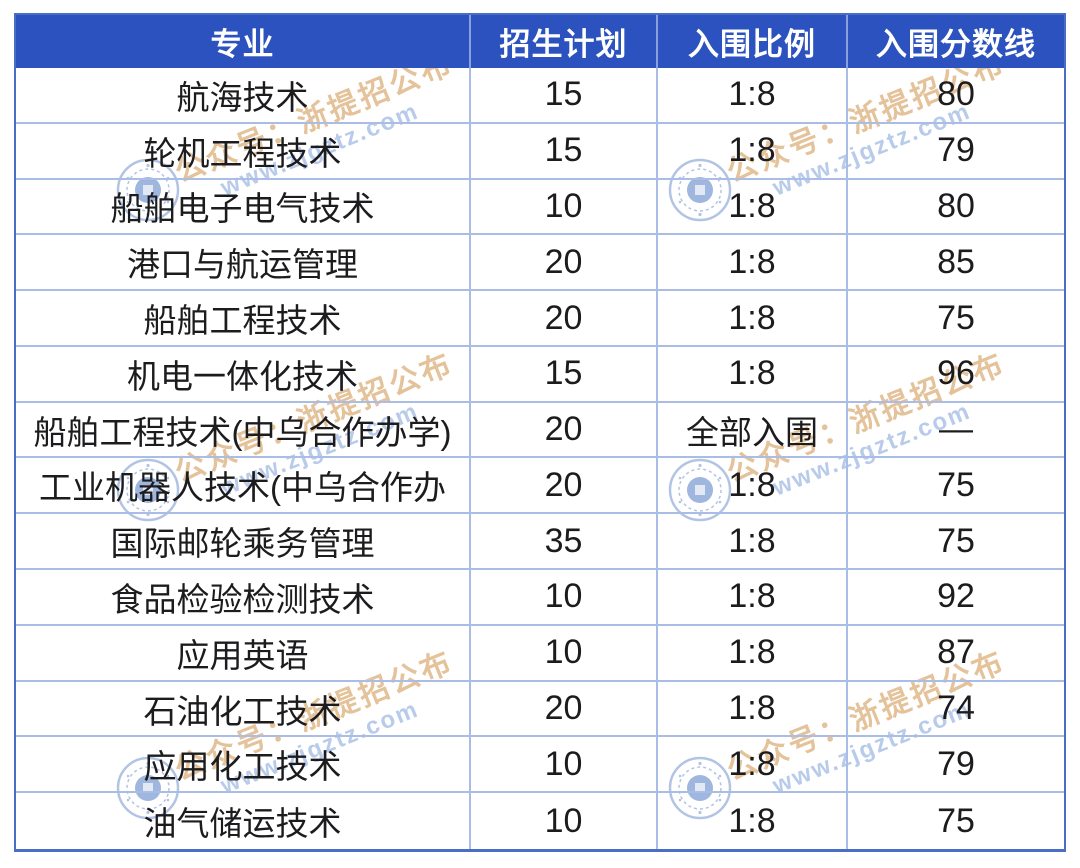  Describe the element at coordinates (243, 821) in the screenshot. I see `cell-major: 油气储运技术` at that location.